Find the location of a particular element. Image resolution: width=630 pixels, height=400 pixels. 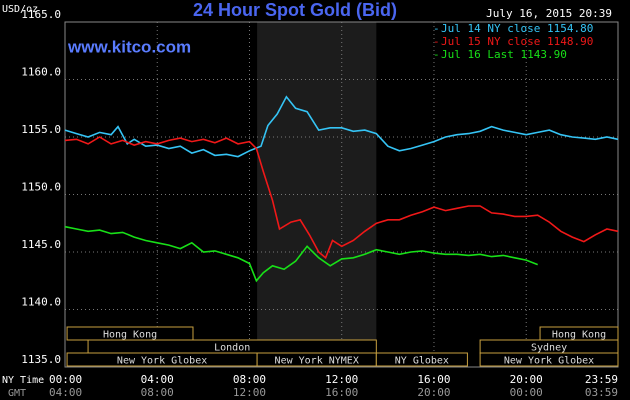

session-label: Sydney is located at coordinates (549, 348).